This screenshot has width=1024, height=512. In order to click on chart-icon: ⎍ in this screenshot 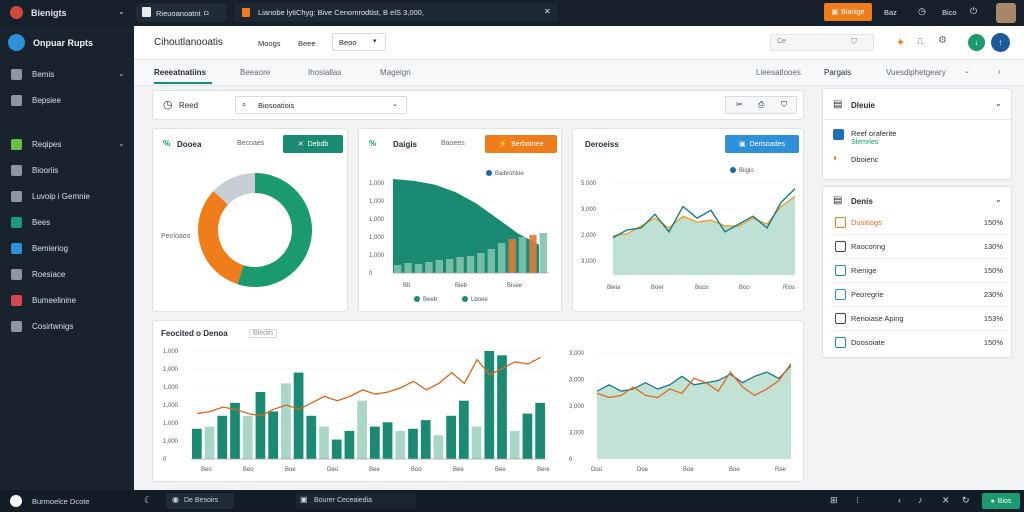, I will do `click(920, 41)`.